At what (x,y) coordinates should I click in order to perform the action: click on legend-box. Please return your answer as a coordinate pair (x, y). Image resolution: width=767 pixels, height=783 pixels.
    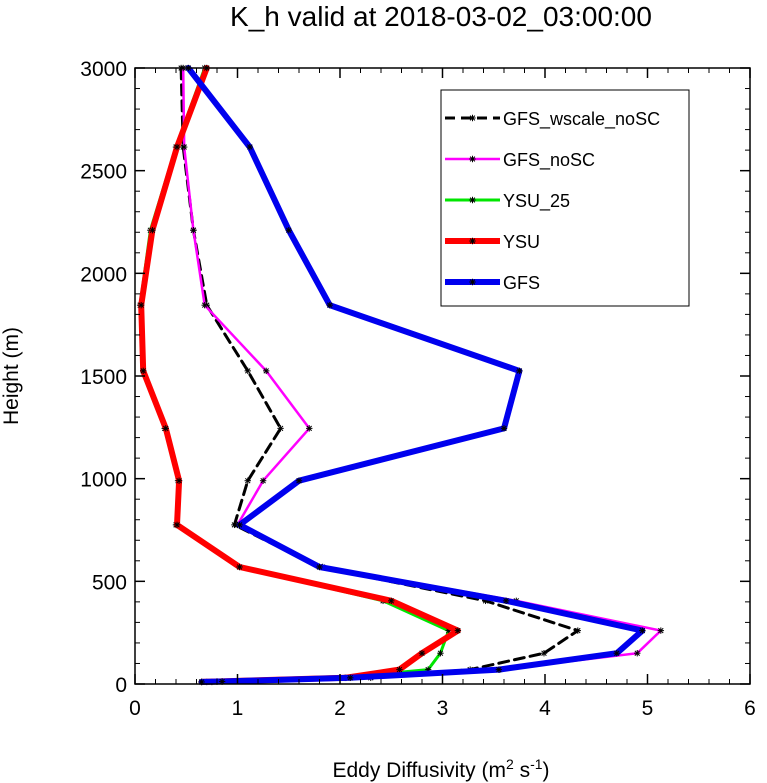
    Looking at the image, I should click on (565, 198).